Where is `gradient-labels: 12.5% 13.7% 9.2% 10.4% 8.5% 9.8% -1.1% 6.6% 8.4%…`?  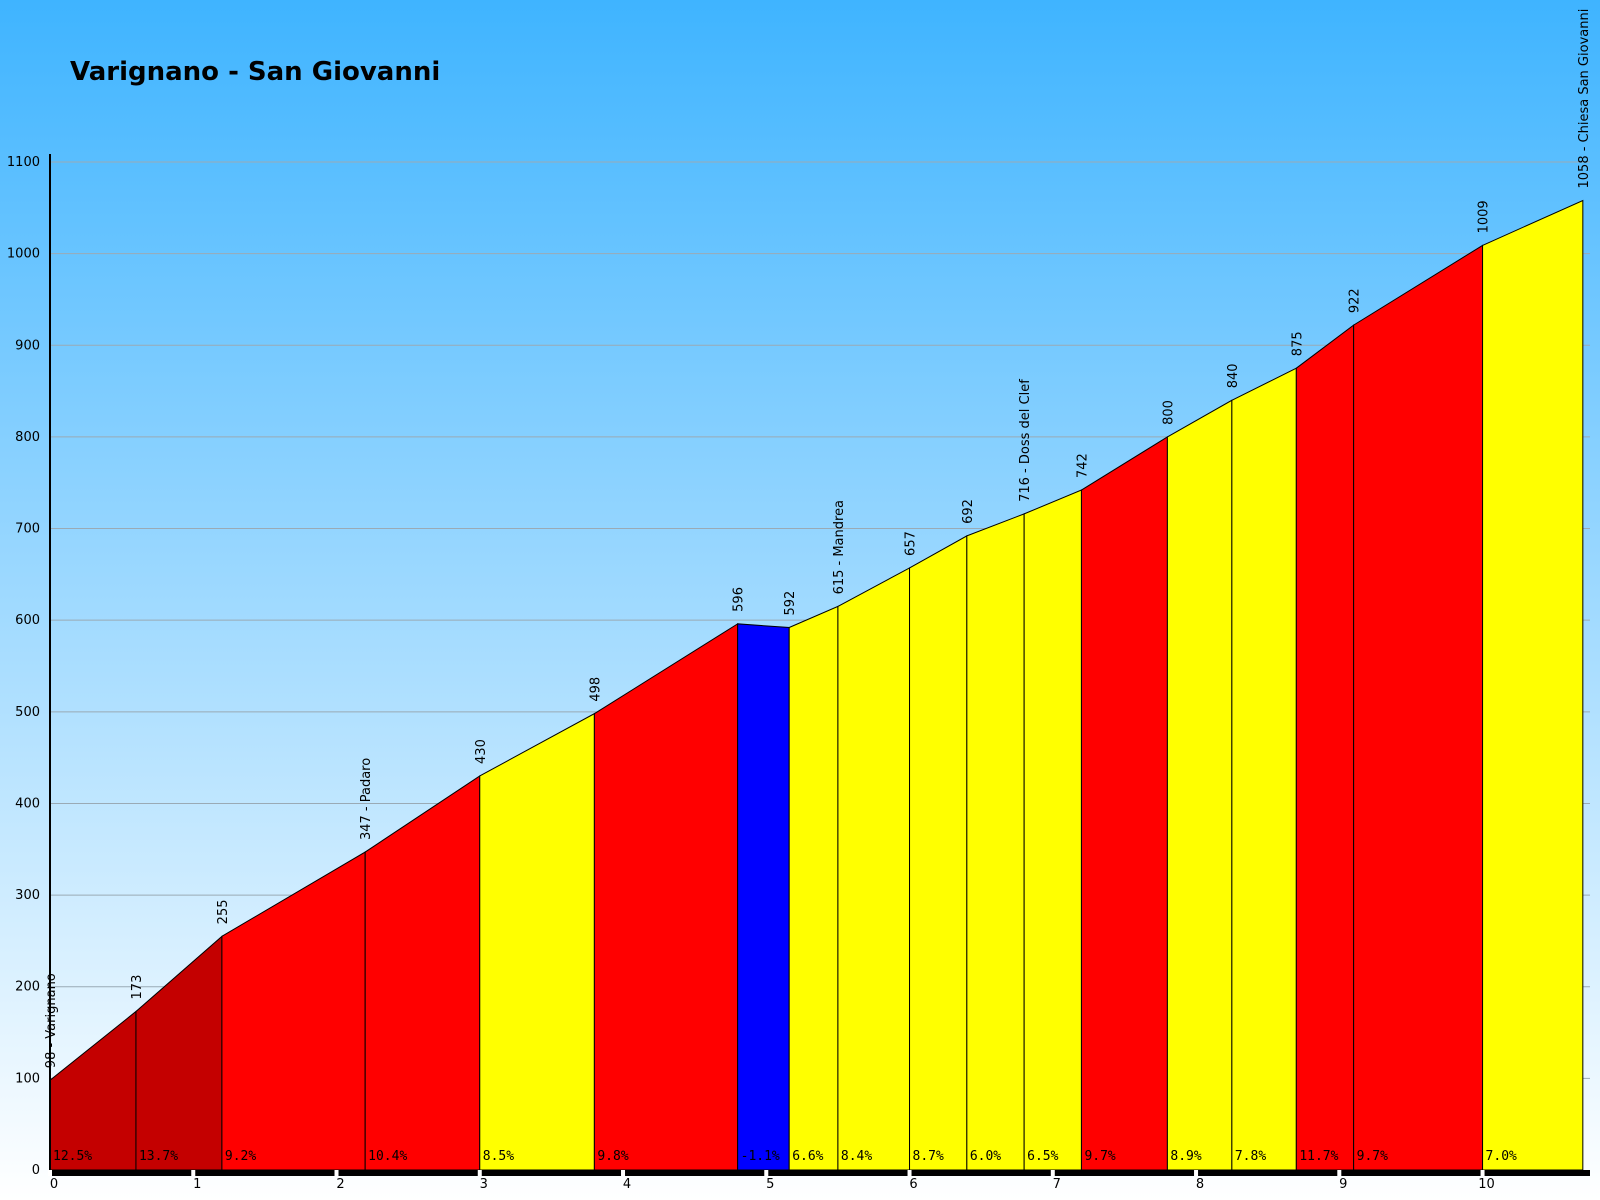 gradient-labels: 12.5% 13.7% 9.2% 10.4% 8.5% 9.8% -1.1% 6.6% 8.4%… is located at coordinates (785, 1156).